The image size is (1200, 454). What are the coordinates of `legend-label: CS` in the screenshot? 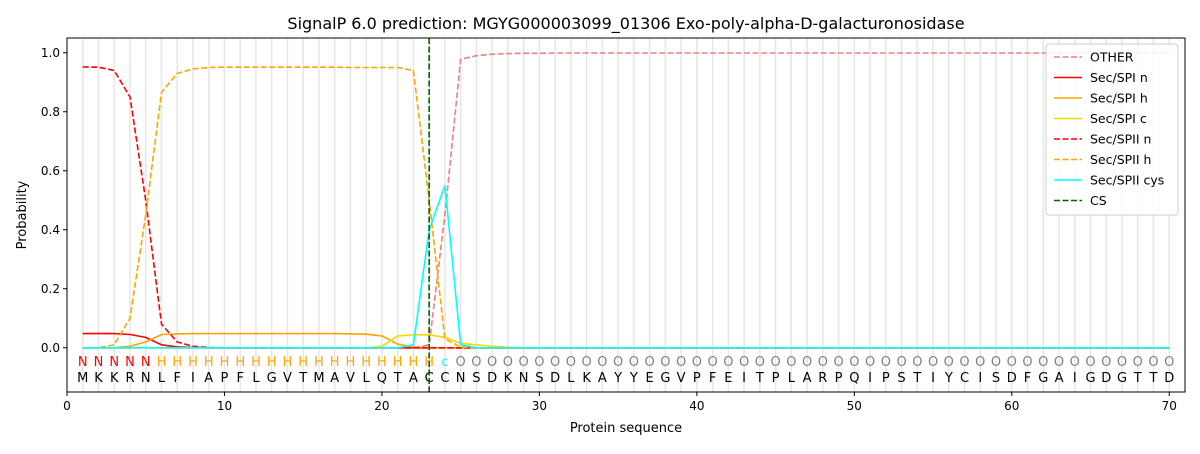 It's located at (1098, 200).